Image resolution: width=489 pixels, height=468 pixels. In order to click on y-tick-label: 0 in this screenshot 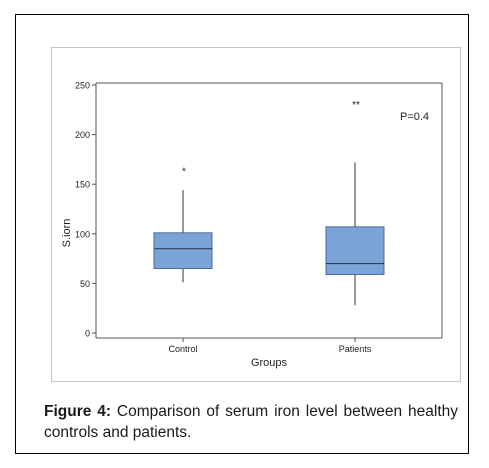, I will do `click(87, 334)`.